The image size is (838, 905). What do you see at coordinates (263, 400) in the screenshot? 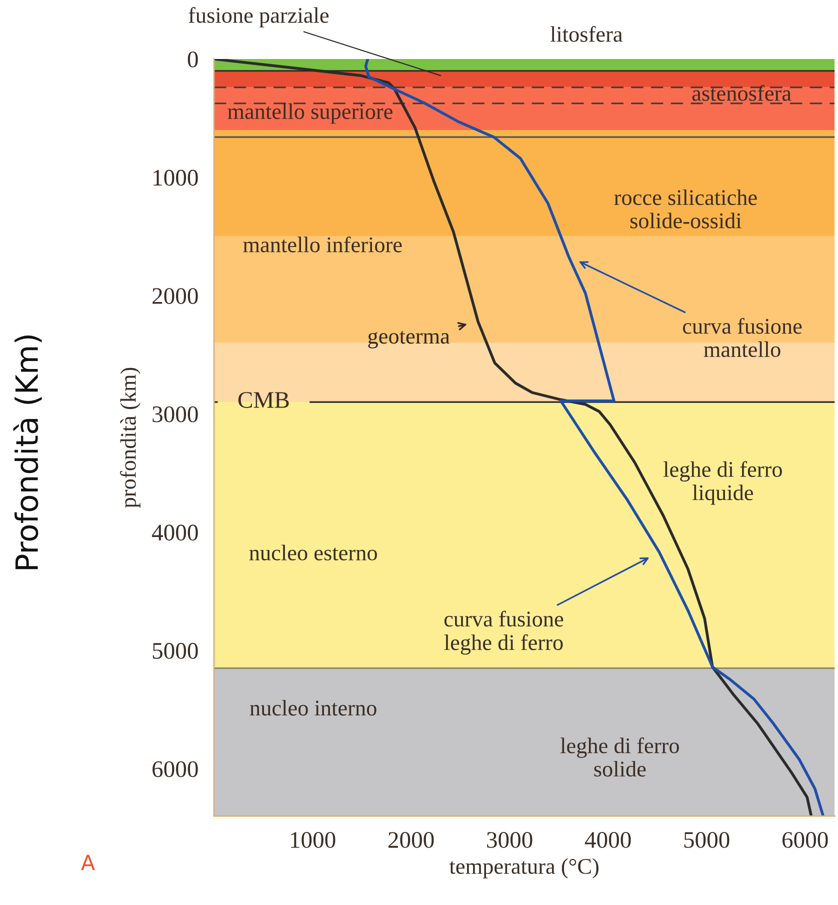
I see `ref-line-label: CMB` at bounding box center [263, 400].